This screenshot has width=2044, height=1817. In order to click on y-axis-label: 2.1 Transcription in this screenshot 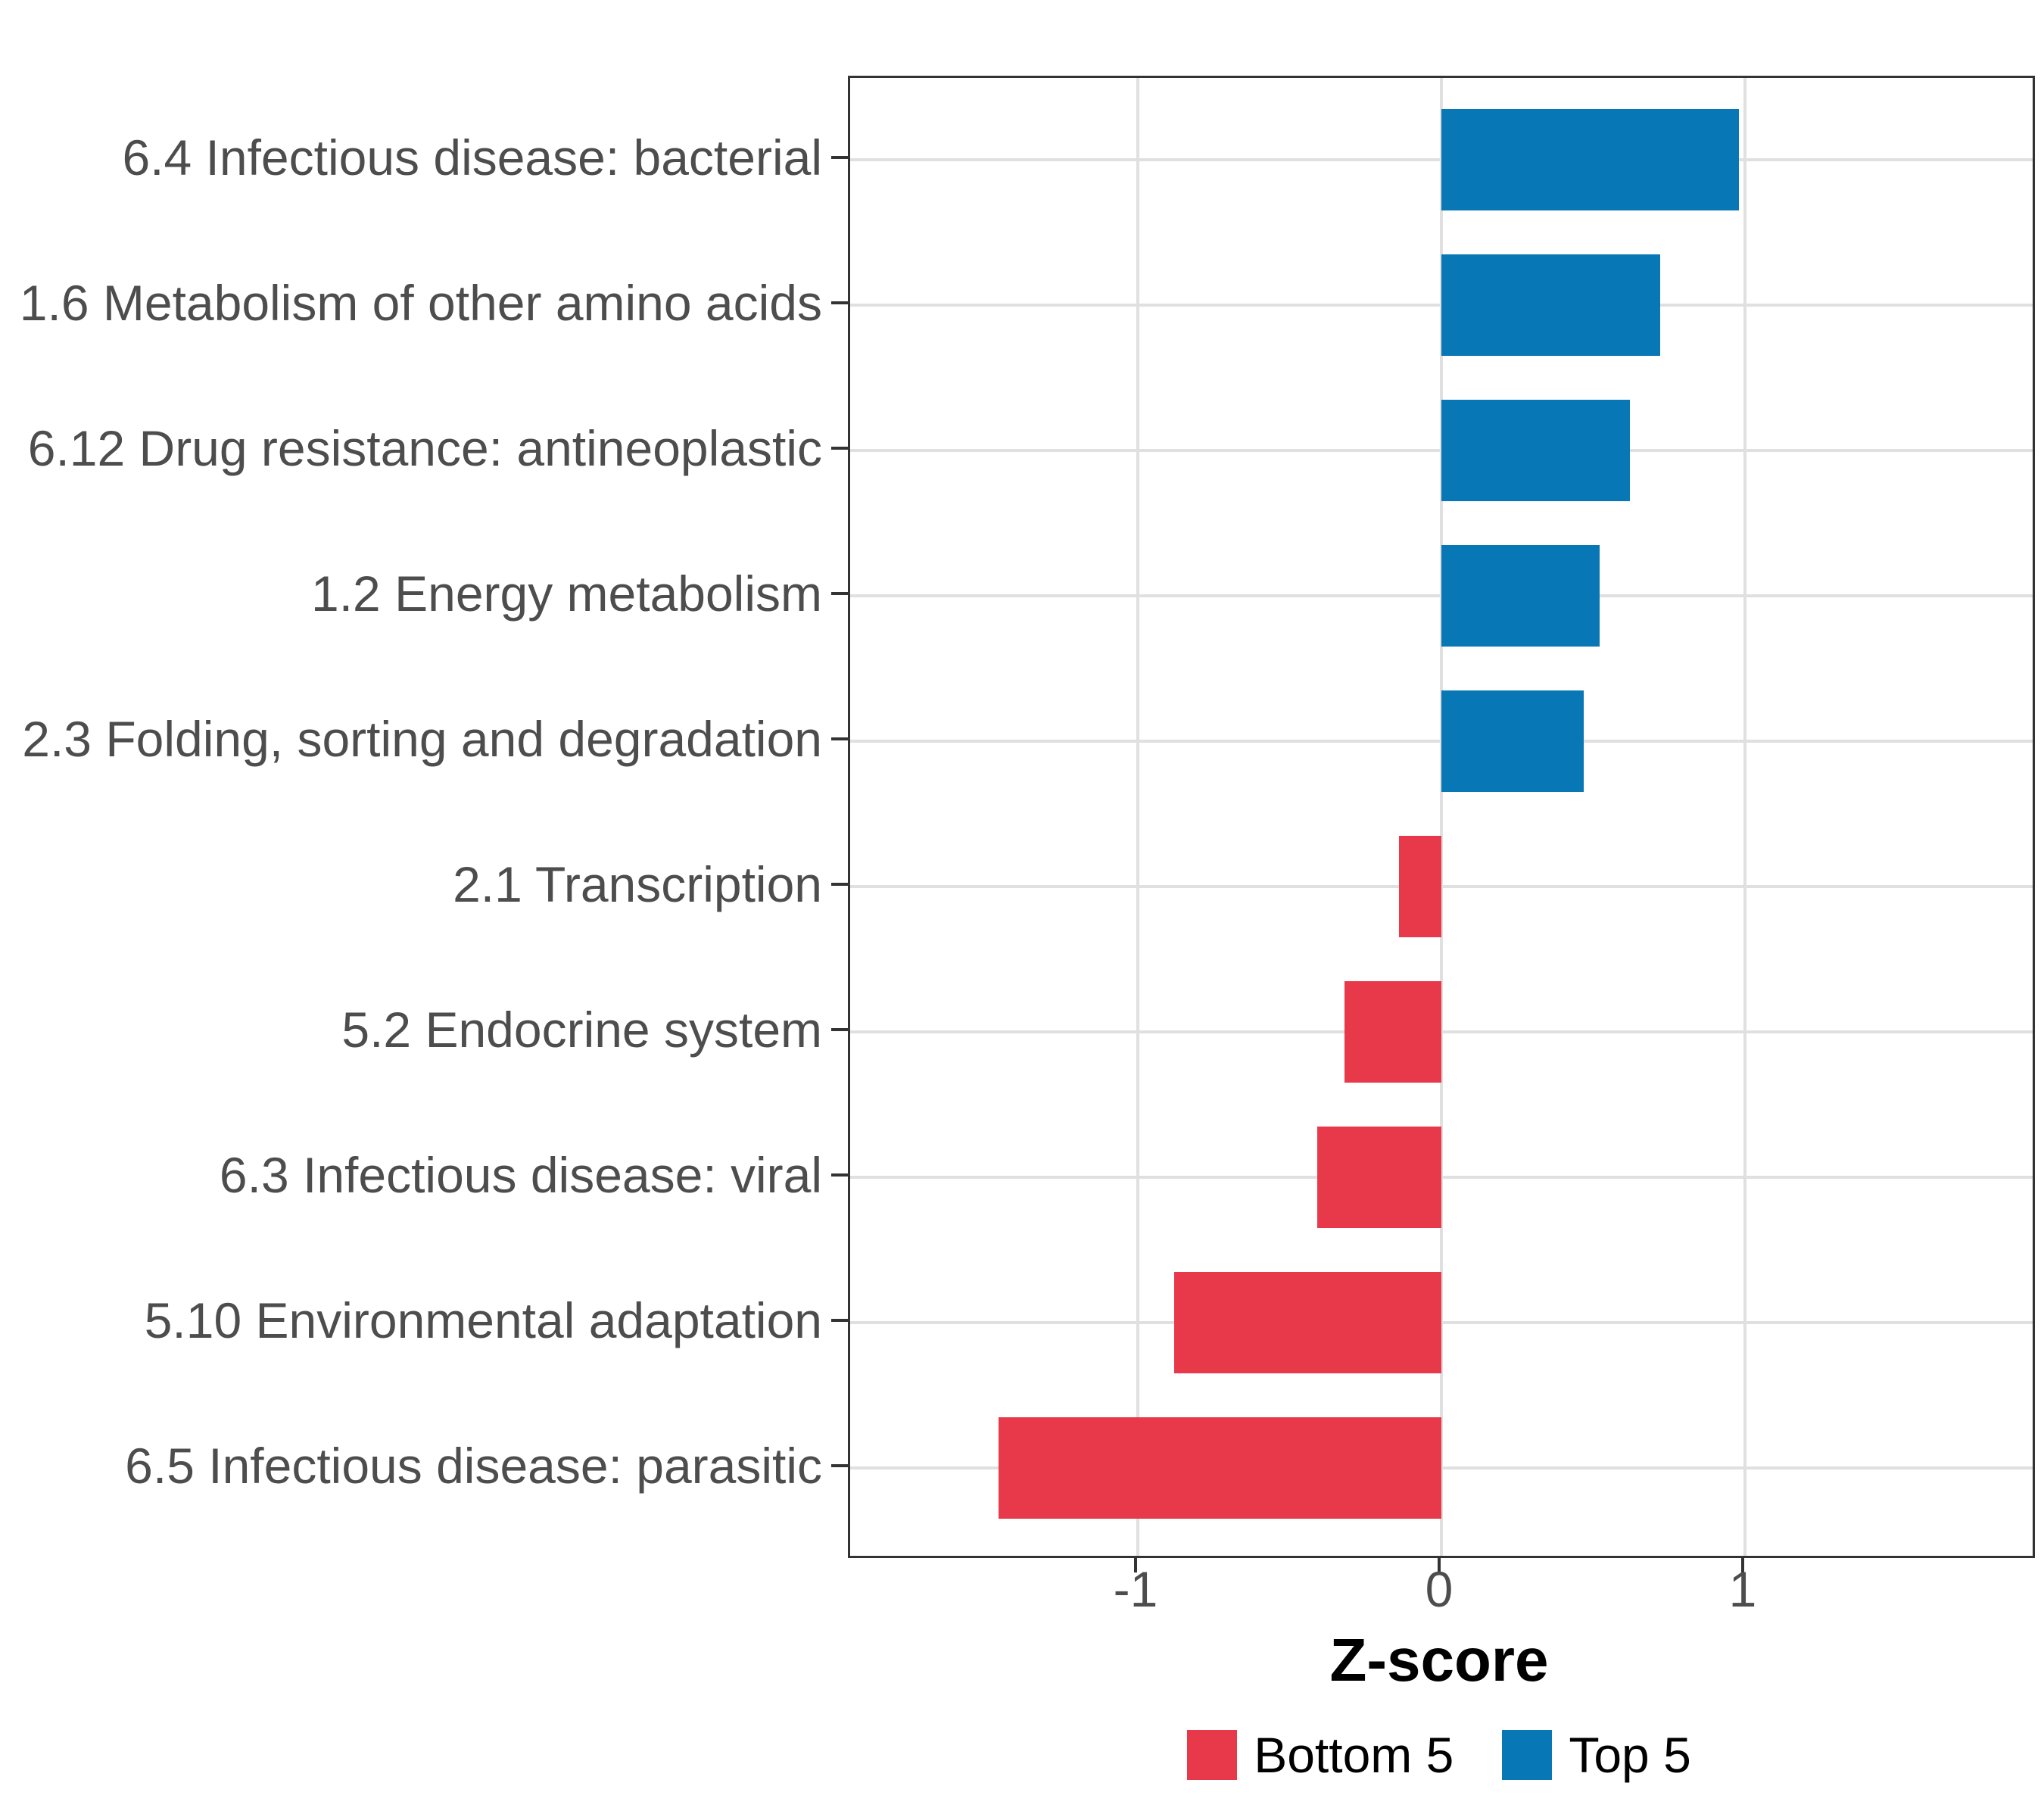, I will do `click(637, 884)`.